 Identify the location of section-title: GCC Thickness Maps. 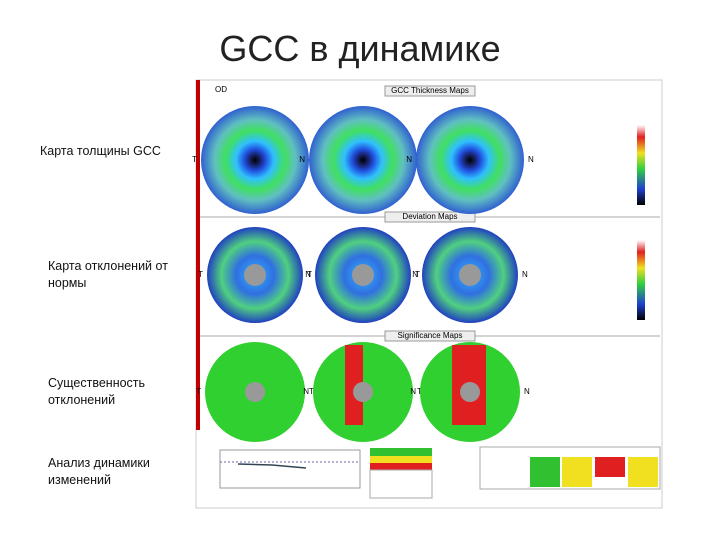
(430, 90).